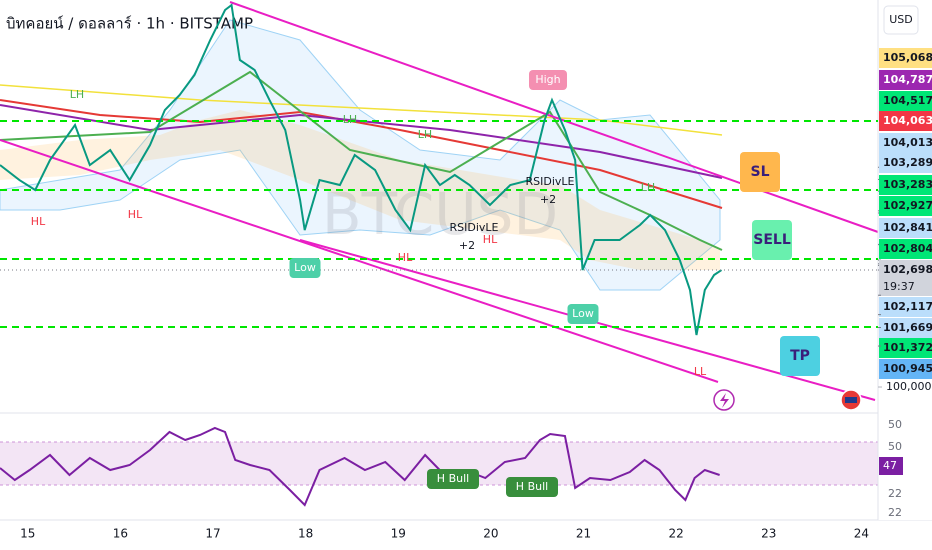  I want to click on x-tick-label: 18, so click(305, 534).